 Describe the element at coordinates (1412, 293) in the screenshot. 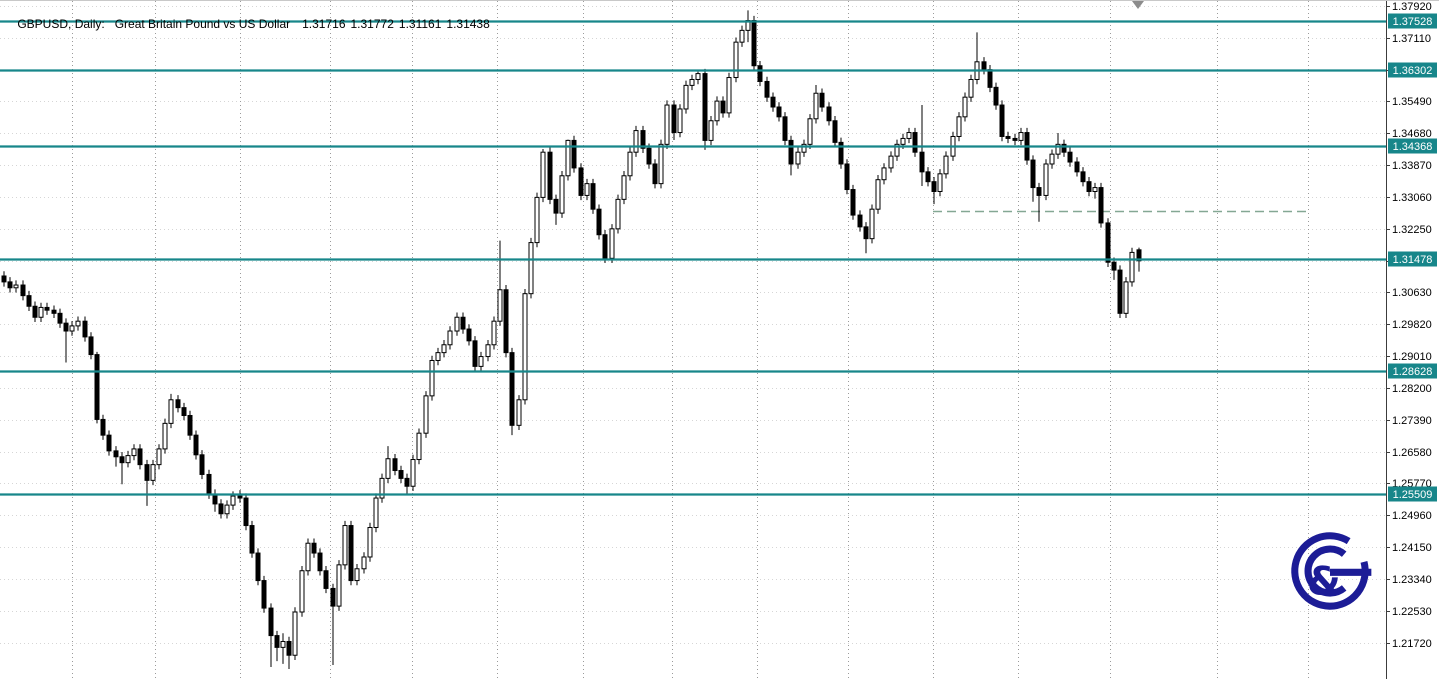

I see `price-tick-label: 1.30630` at that location.